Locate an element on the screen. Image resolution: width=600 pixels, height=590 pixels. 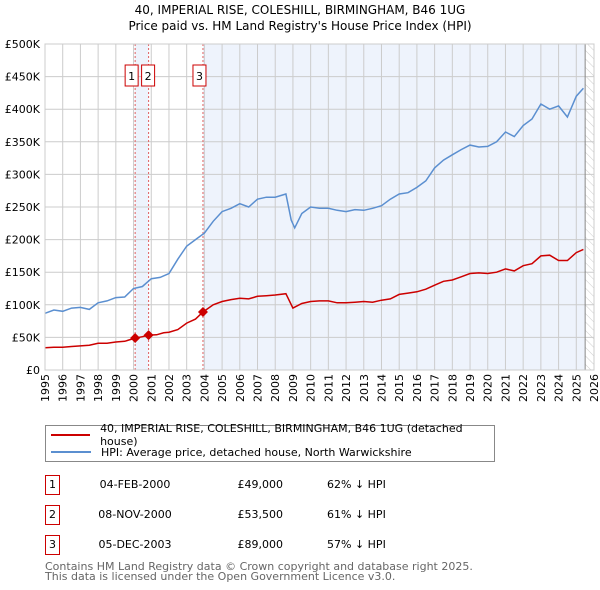
sale-label-box: 1 is located at coordinates (131, 75).